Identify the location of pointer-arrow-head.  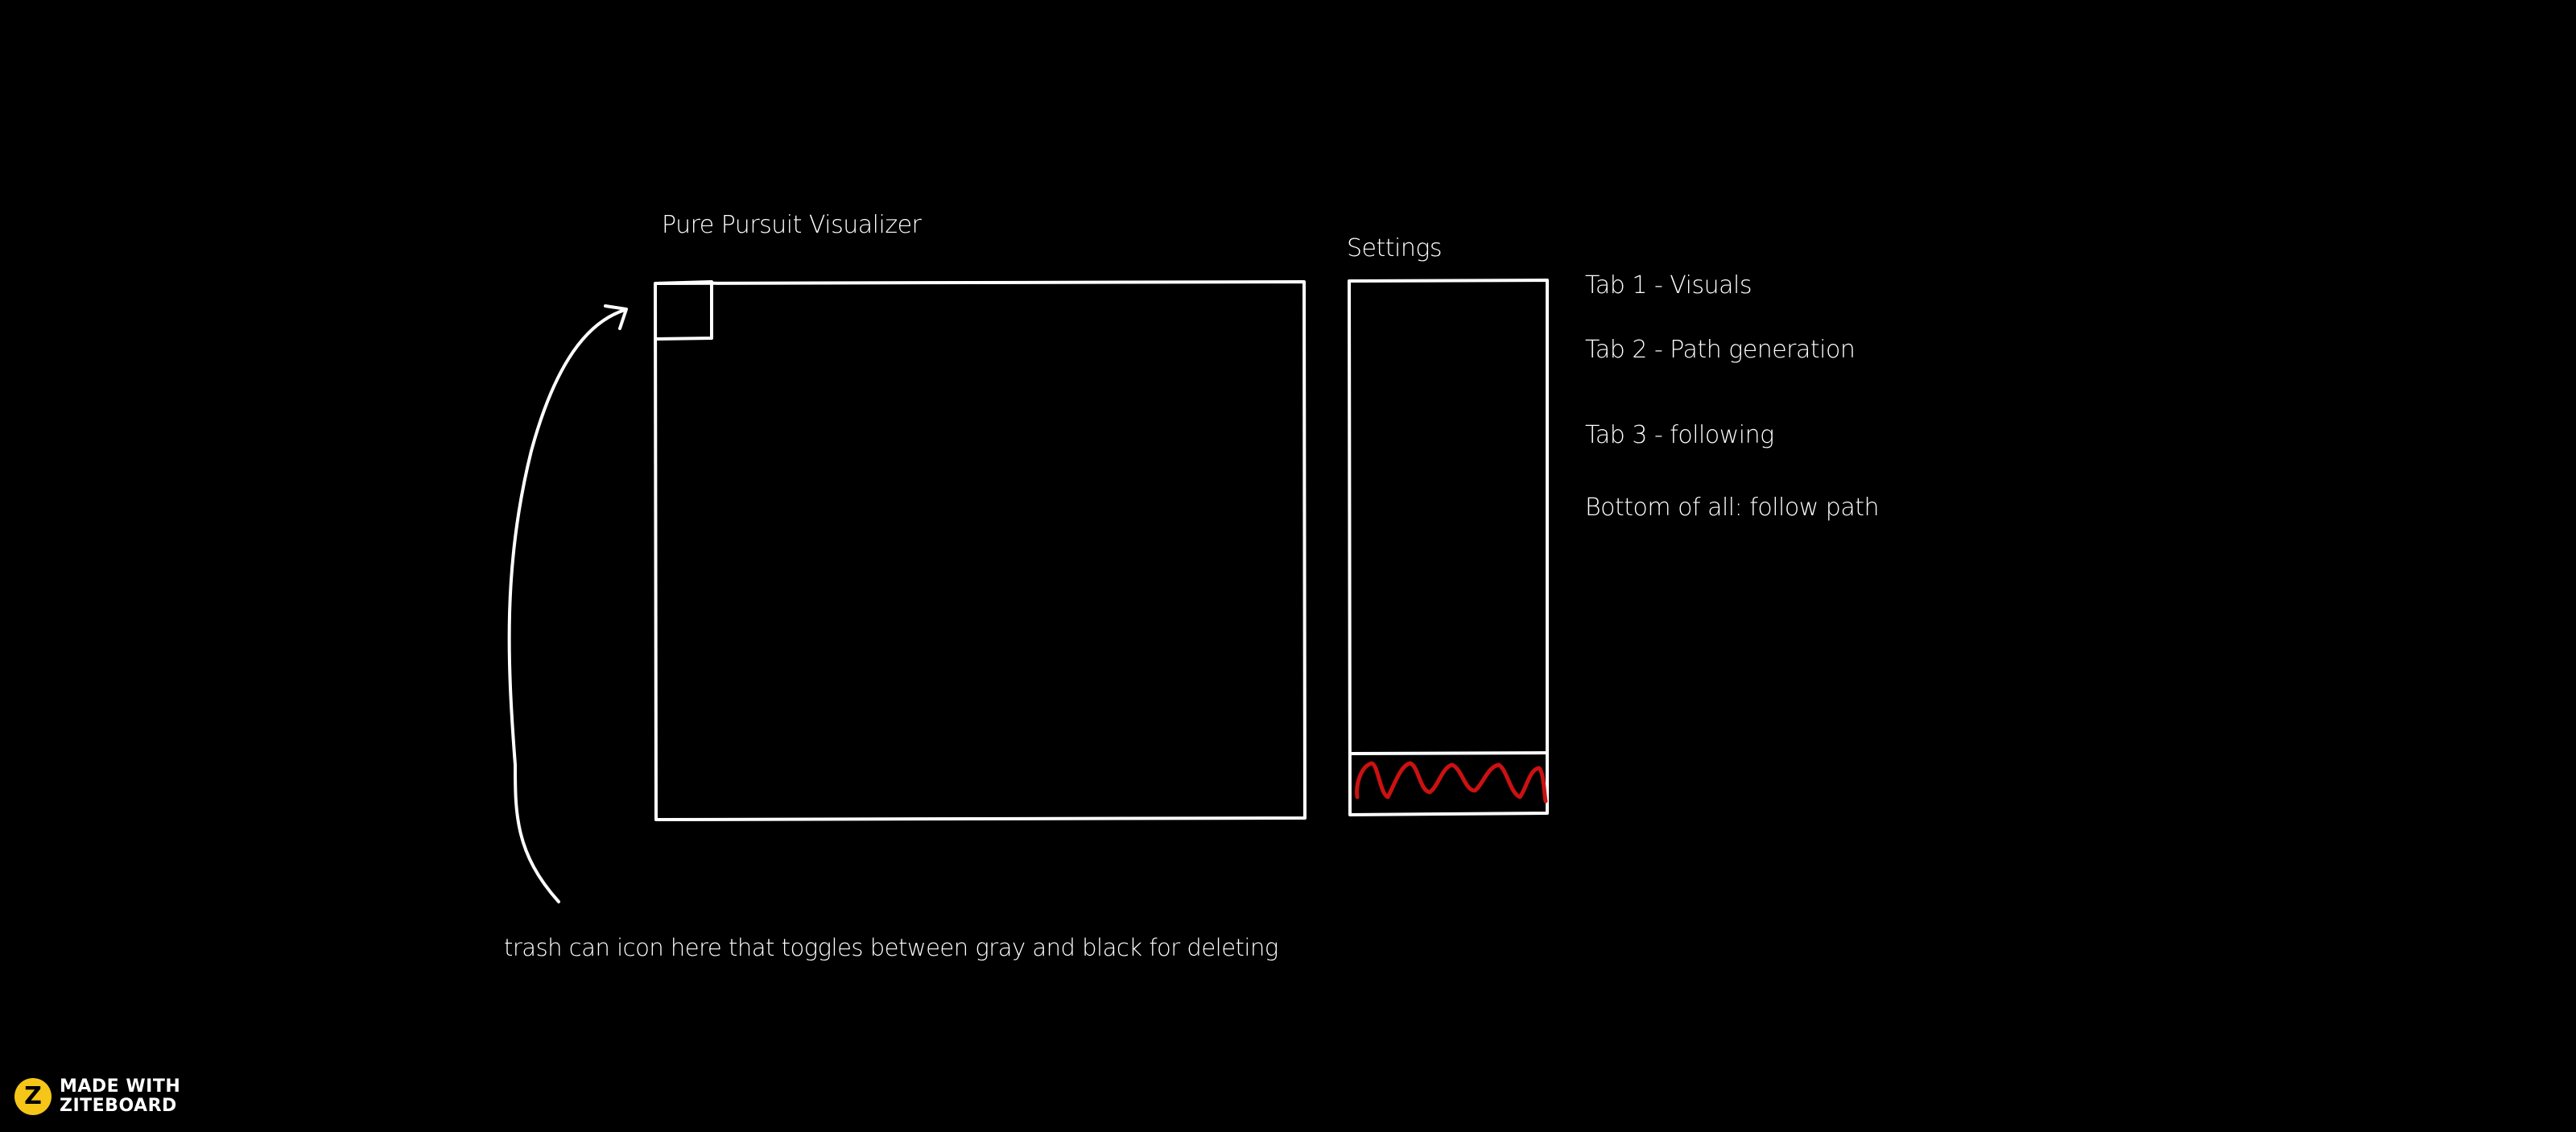
(616, 317).